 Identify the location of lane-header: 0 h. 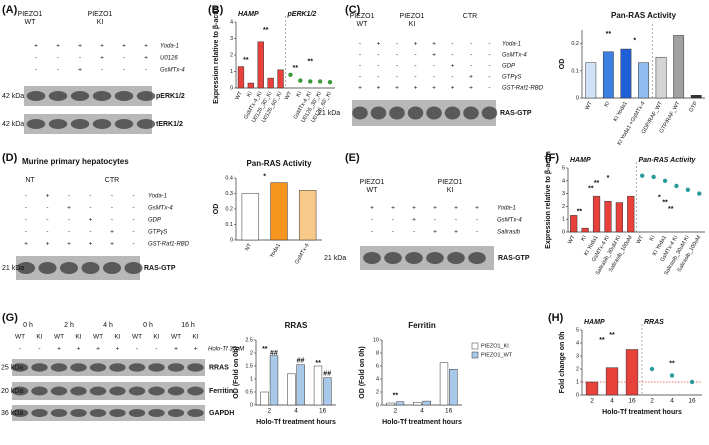
(28, 325).